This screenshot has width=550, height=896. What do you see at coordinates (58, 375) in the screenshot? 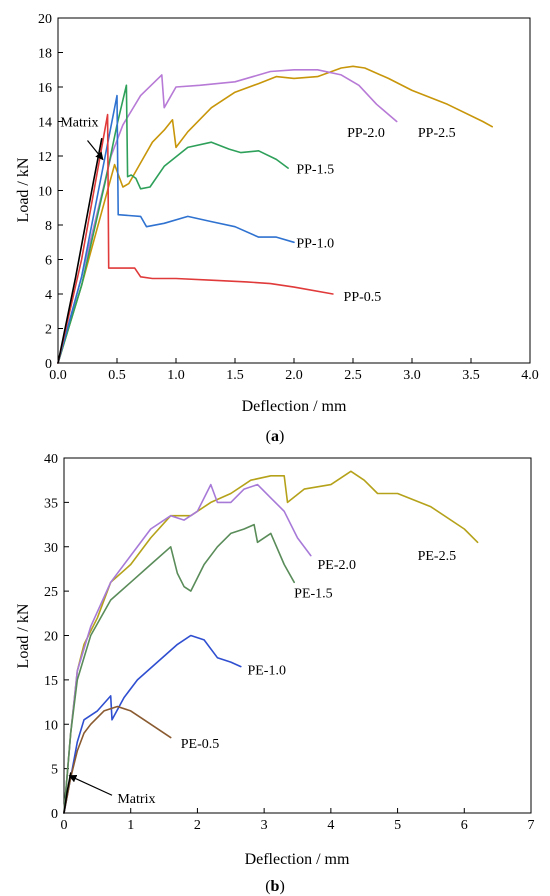
I see `x-tick-label-a: 0.0` at bounding box center [58, 375].